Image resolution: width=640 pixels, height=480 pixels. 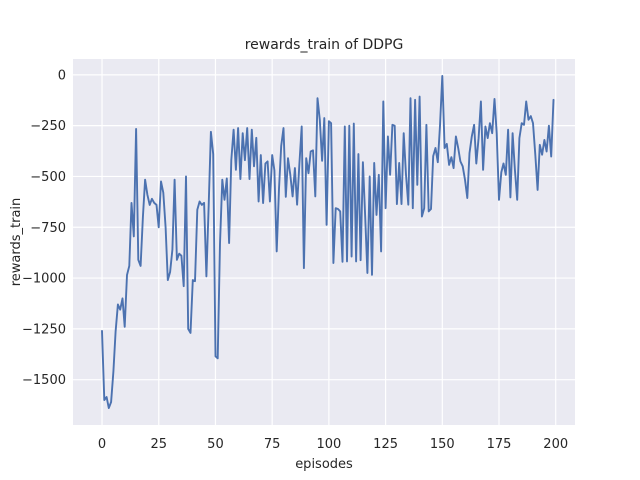 What do you see at coordinates (328, 444) in the screenshot?
I see `x-tick-label: 100` at bounding box center [328, 444].